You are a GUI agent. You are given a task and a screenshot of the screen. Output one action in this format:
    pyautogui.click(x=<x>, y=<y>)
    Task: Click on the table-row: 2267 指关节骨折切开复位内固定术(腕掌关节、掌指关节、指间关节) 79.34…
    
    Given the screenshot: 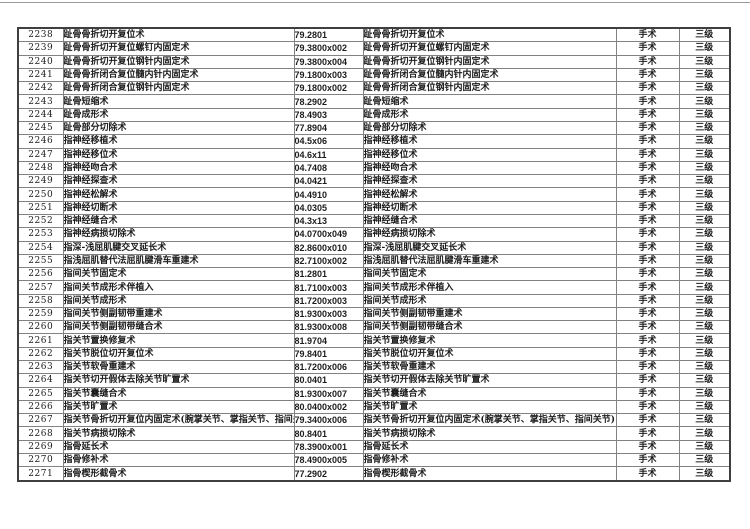 What is the action you would take?
    pyautogui.click(x=374, y=420)
    